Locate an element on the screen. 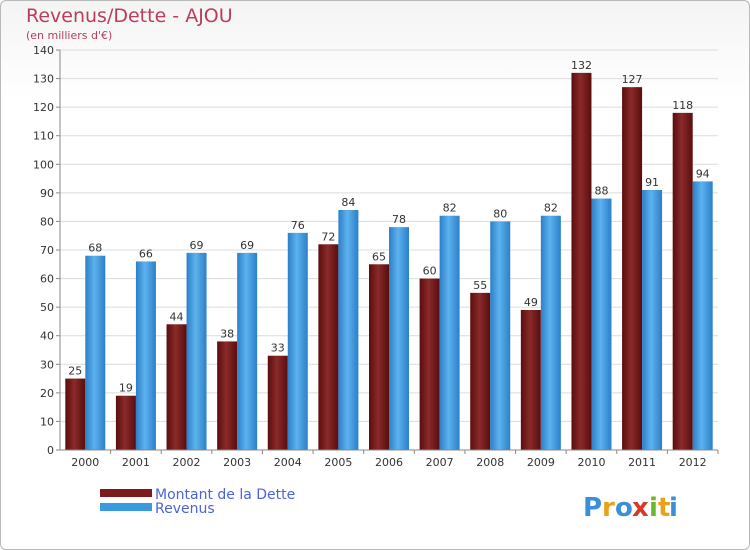 The width and height of the screenshot is (750, 550). data-label: 91 is located at coordinates (652, 182).